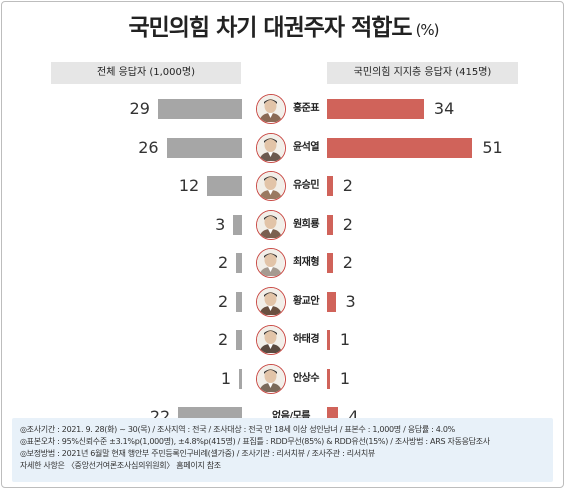 This screenshot has width=567, height=491. What do you see at coordinates (492, 147) in the screenshot?
I see `value-label-party: 51` at bounding box center [492, 147].